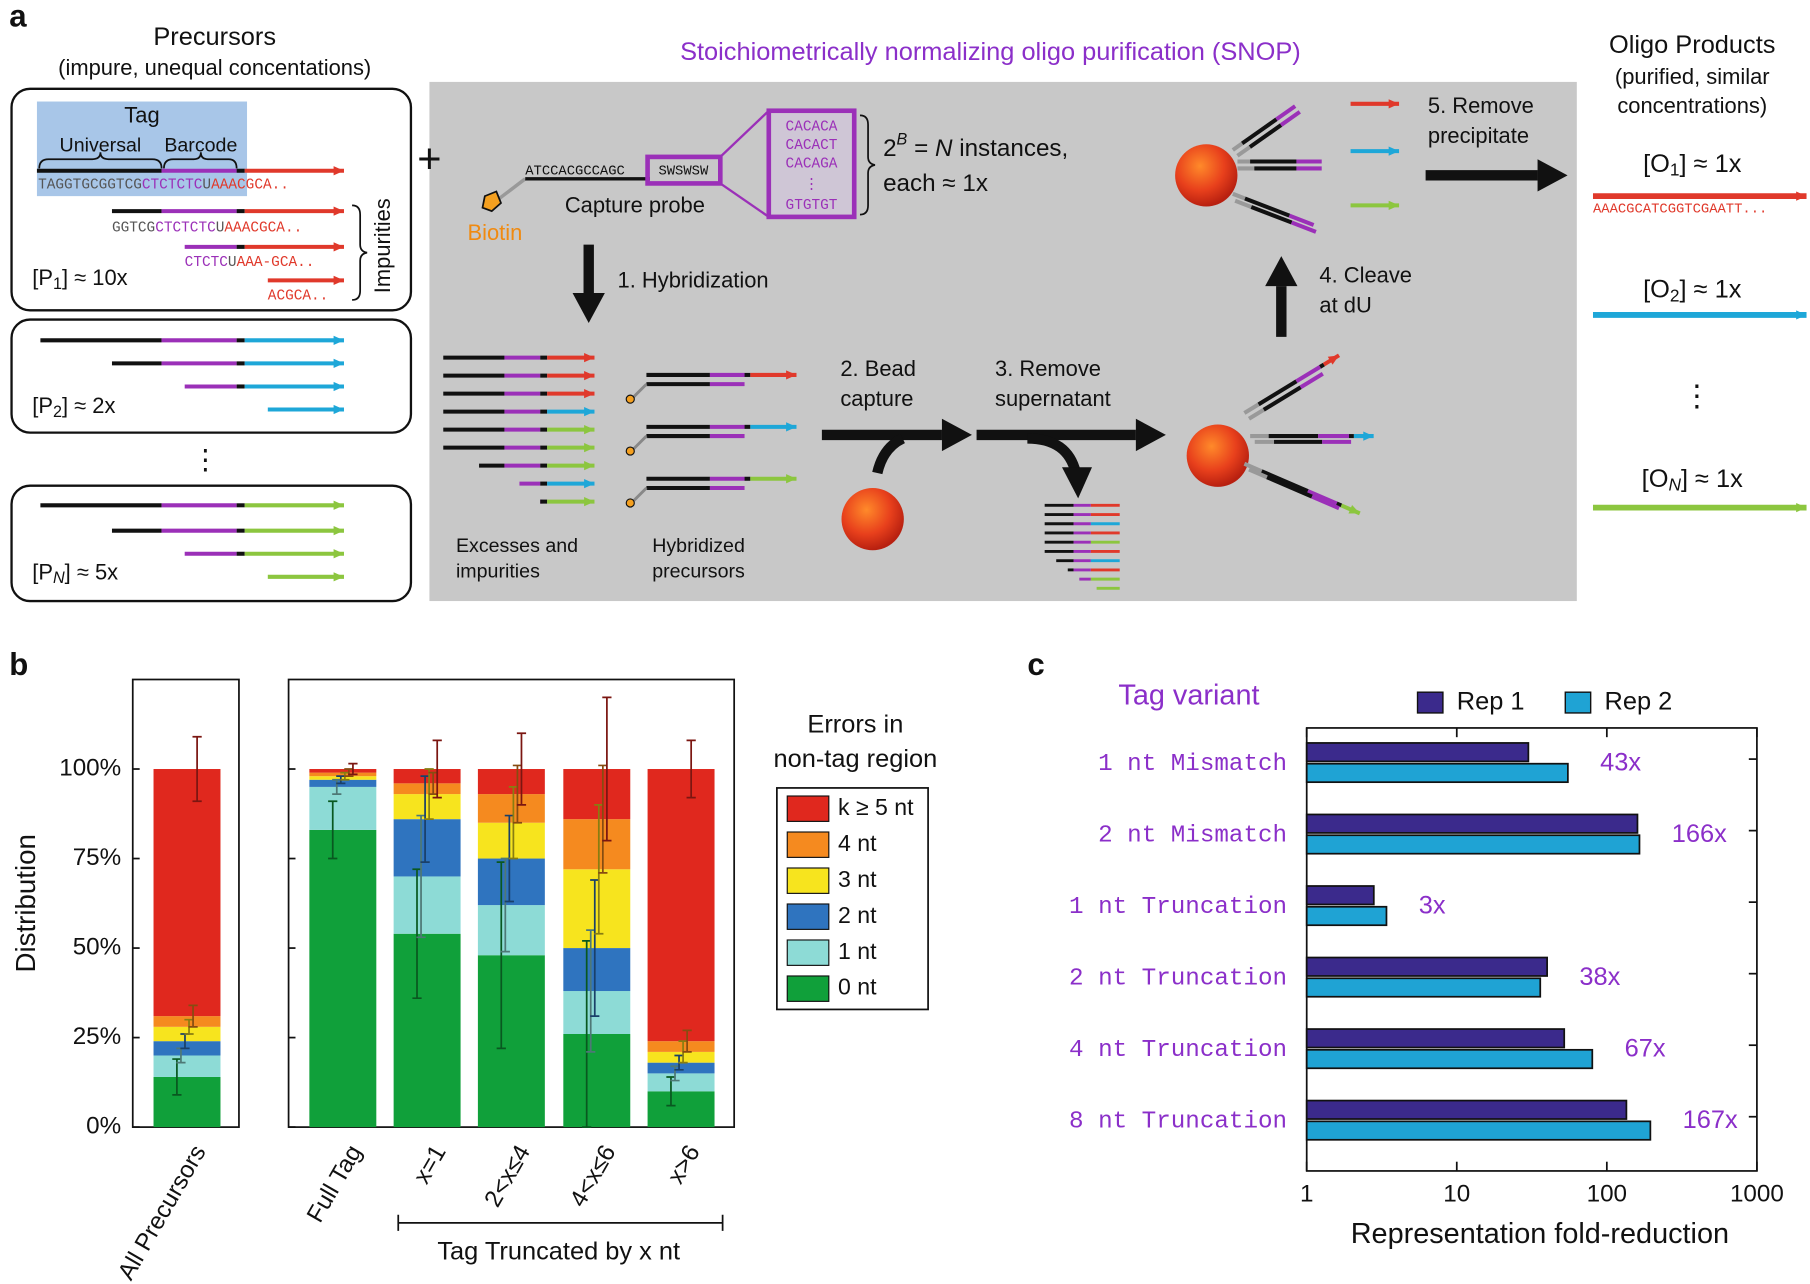 This screenshot has height=1284, width=1810. I want to click on category-label: 2 nt Mismatch, so click(1192, 836).